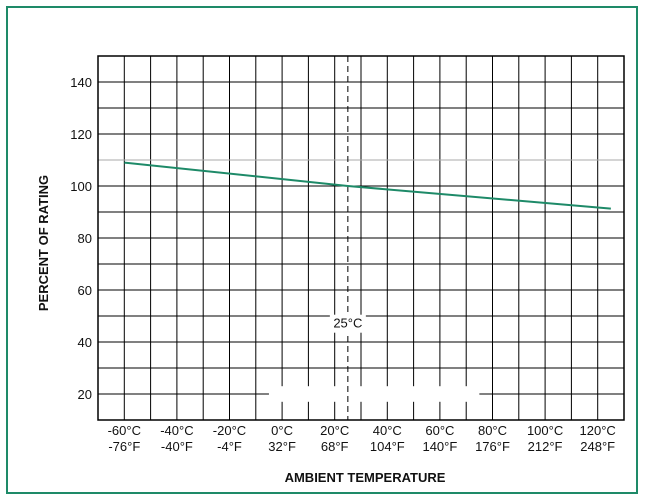 The image size is (646, 502). What do you see at coordinates (282, 430) in the screenshot?
I see `x-tick-label-celsius: 0°C` at bounding box center [282, 430].